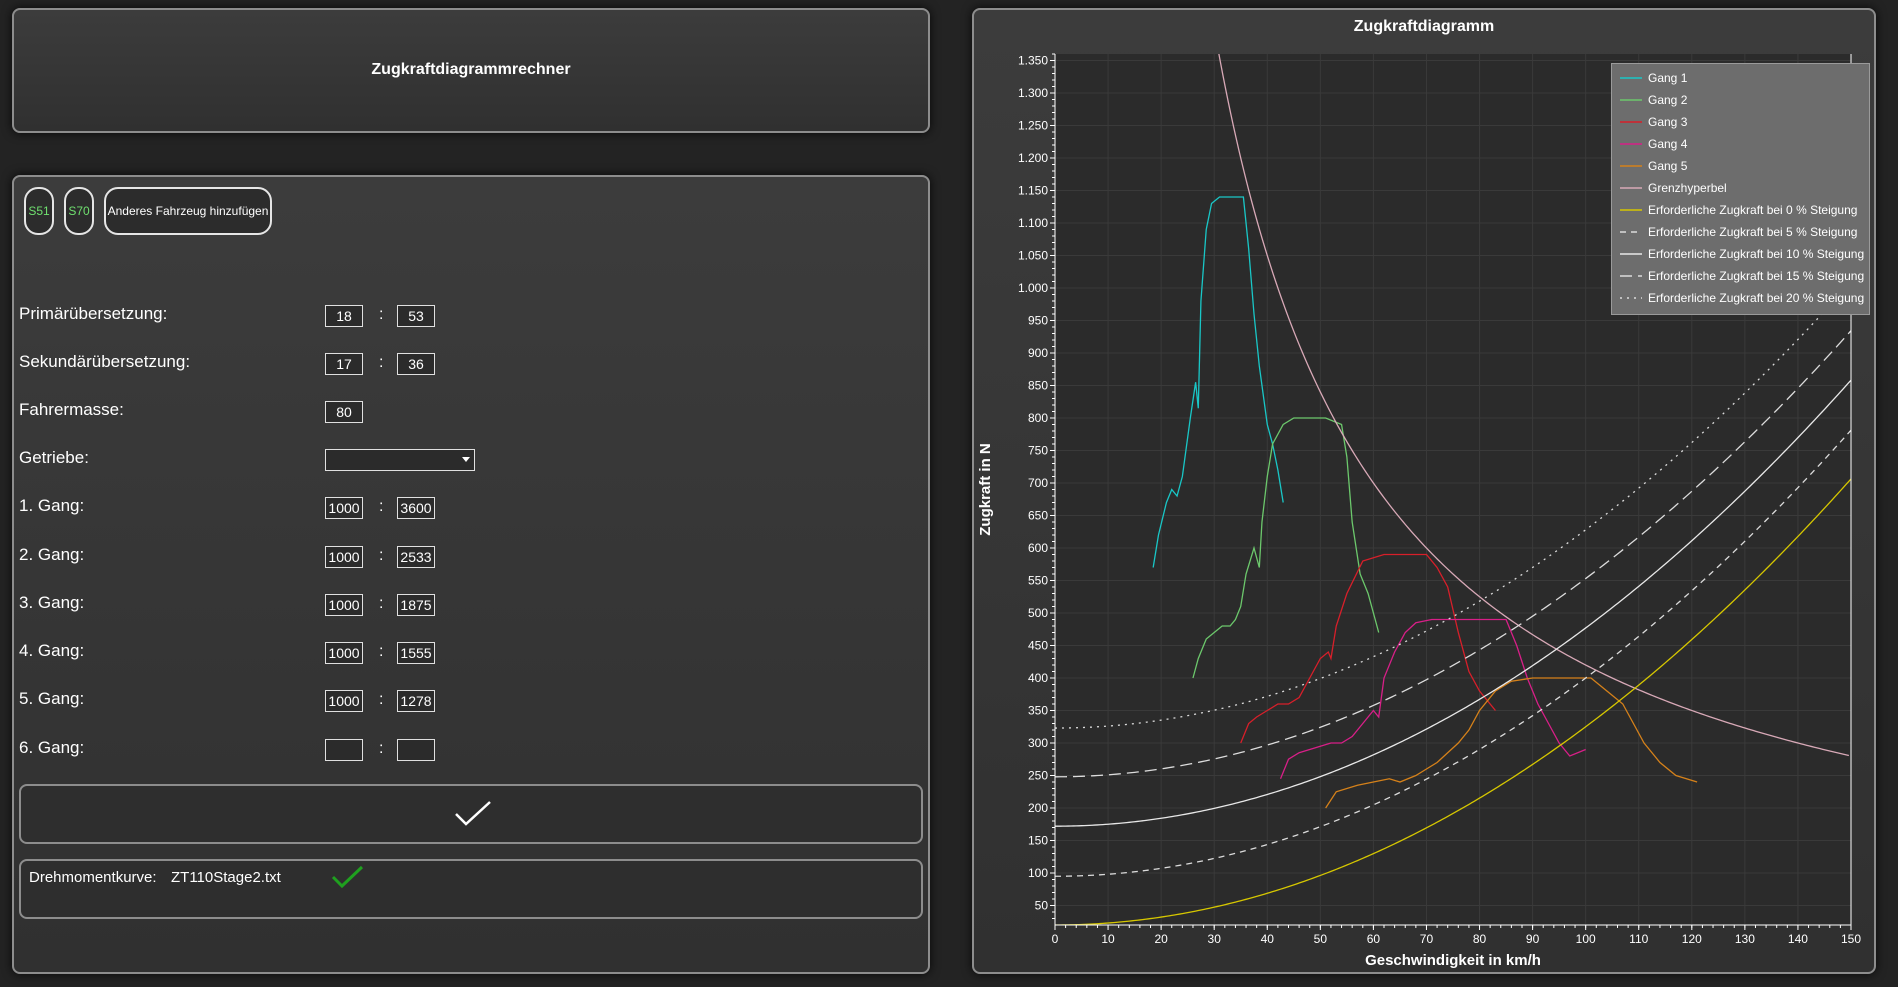 The image size is (1898, 987). Describe the element at coordinates (79, 211) in the screenshot. I see `vehicle-s70-button: S70` at that location.